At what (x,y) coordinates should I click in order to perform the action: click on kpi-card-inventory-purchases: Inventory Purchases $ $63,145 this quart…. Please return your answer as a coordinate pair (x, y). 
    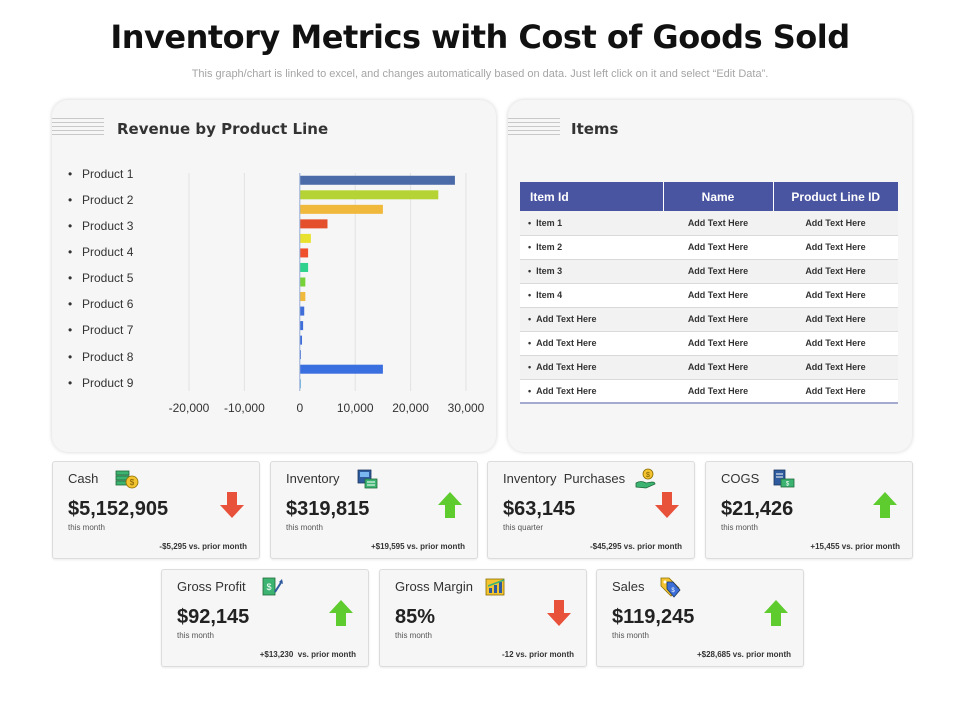
    Looking at the image, I should click on (591, 510).